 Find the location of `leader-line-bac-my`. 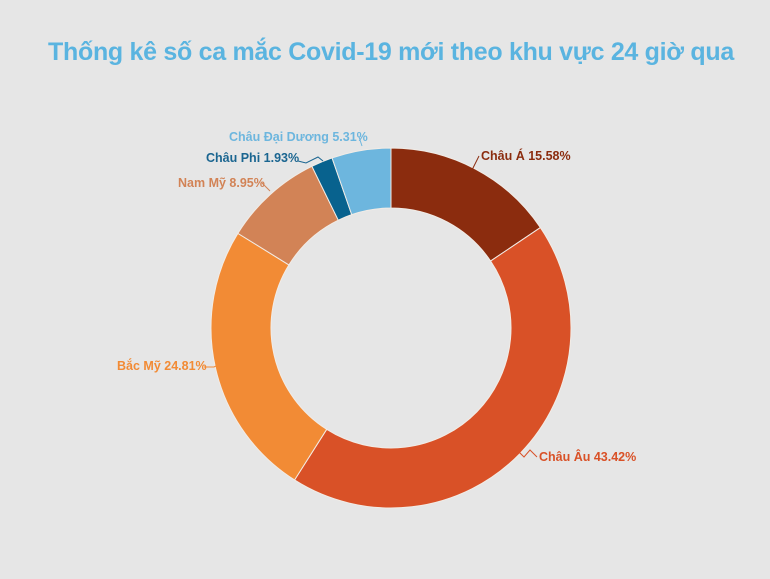

leader-line-bac-my is located at coordinates (211, 366).